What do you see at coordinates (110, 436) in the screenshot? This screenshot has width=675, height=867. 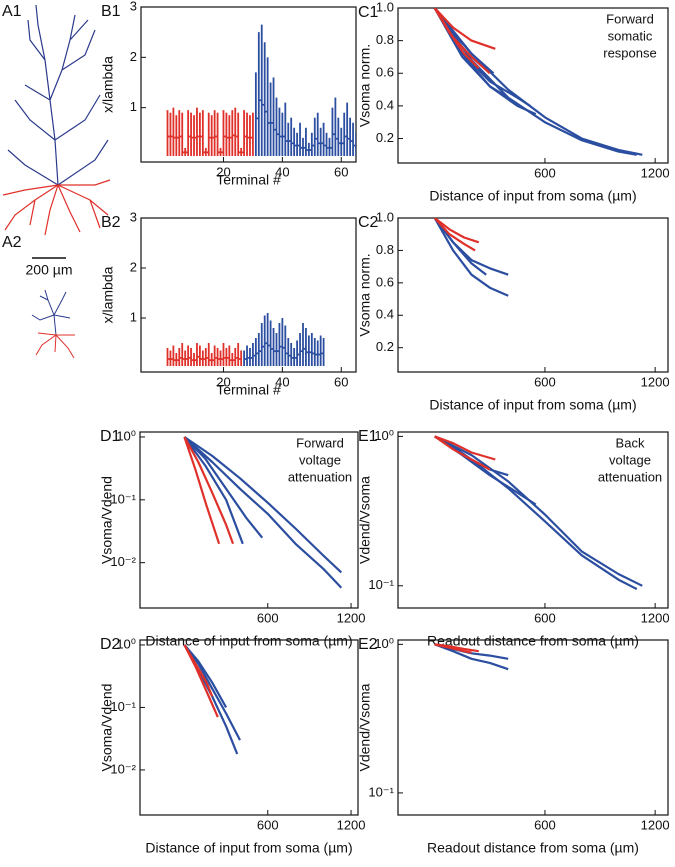 I see `panel-label: D1` at bounding box center [110, 436].